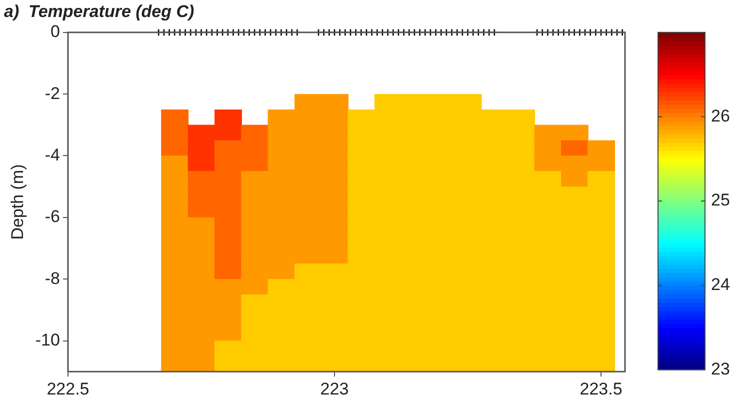  What do you see at coordinates (17, 202) in the screenshot?
I see `y-axis-title: Depth (m)` at bounding box center [17, 202].